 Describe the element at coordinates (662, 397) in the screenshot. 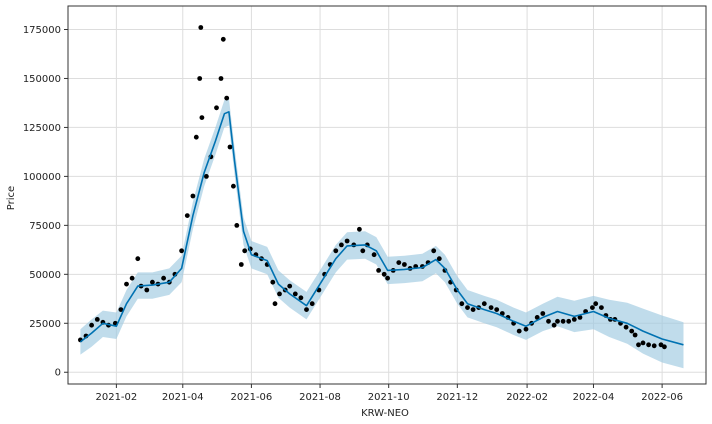

I see `x-tick-label: 2022-06` at that location.